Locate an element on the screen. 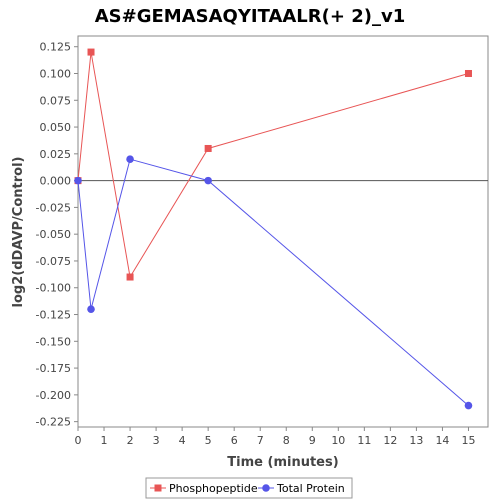 This screenshot has width=500, height=500. x-tick-label: 10 is located at coordinates (338, 440).